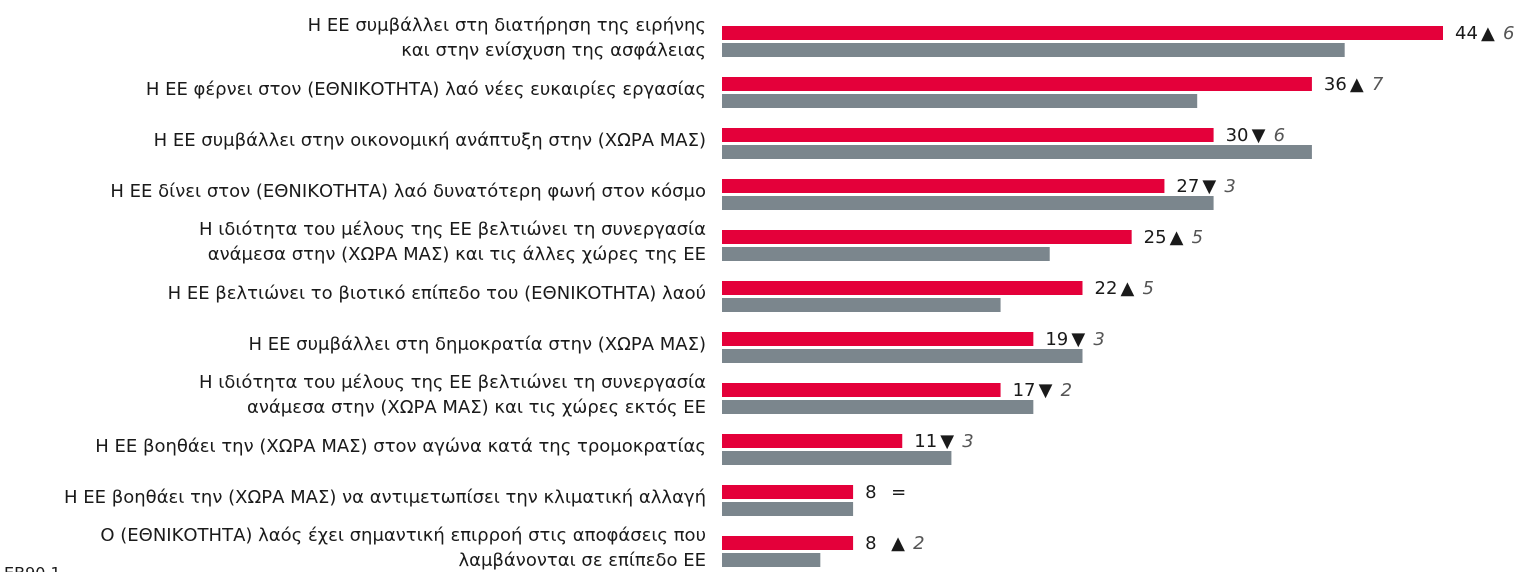 This screenshot has width=1522, height=576. I want to click on value-label: 44, so click(1466, 33).